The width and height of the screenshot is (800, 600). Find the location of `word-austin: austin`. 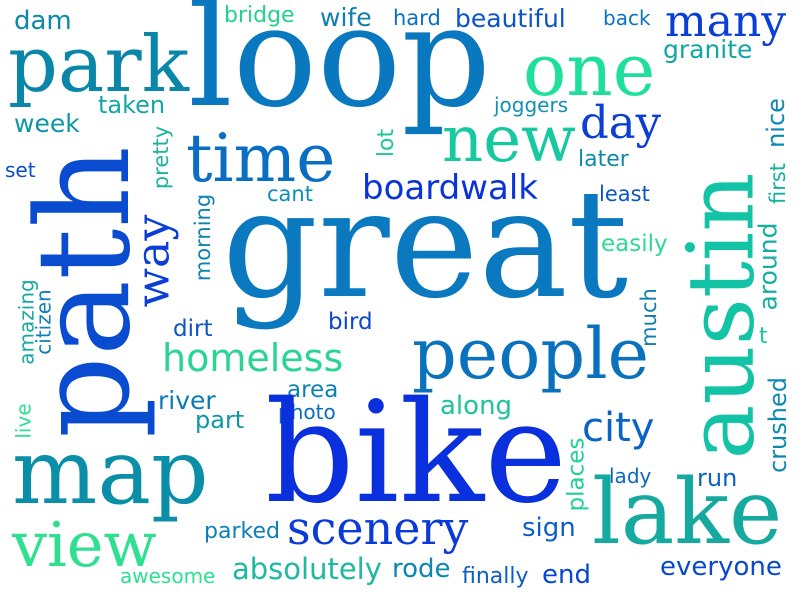

word-austin: austin is located at coordinates (721, 316).